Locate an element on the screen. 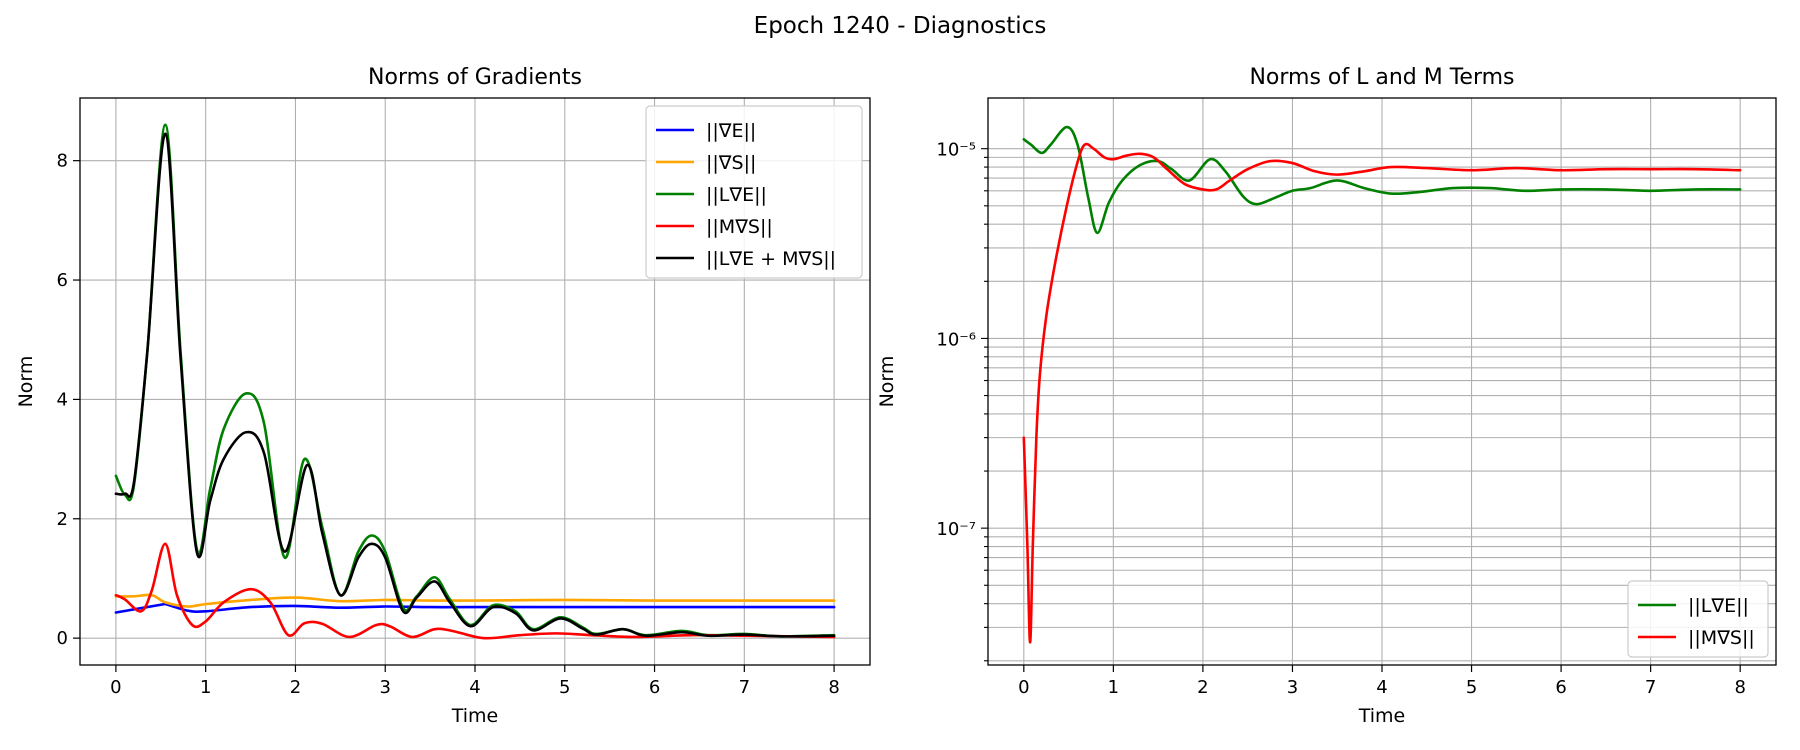 The image size is (1800, 750). y-tick-label: 10⁻⁷ is located at coordinates (956, 529).